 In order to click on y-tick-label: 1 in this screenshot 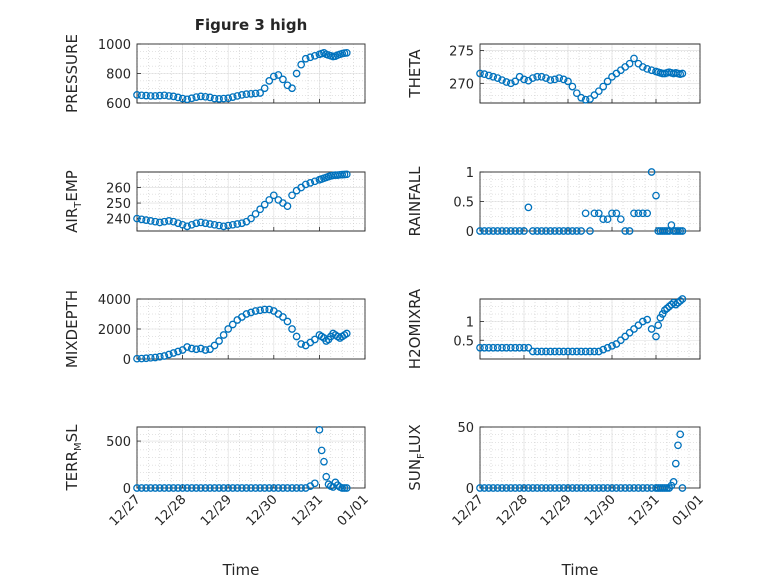, I will do `click(470, 173)`.